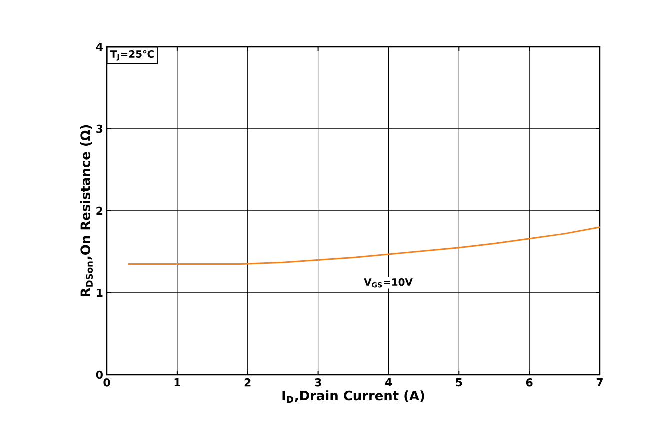  What do you see at coordinates (99, 375) in the screenshot?
I see `y-tick-label: 0` at bounding box center [99, 375].